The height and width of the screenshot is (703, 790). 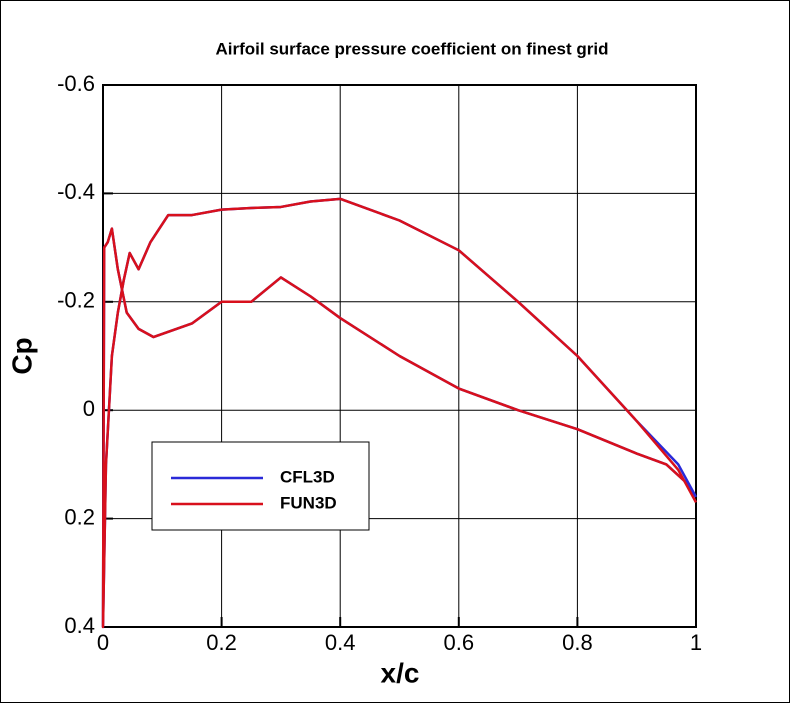 What do you see at coordinates (76, 83) in the screenshot?
I see `y-tick-label: -0.6` at bounding box center [76, 83].